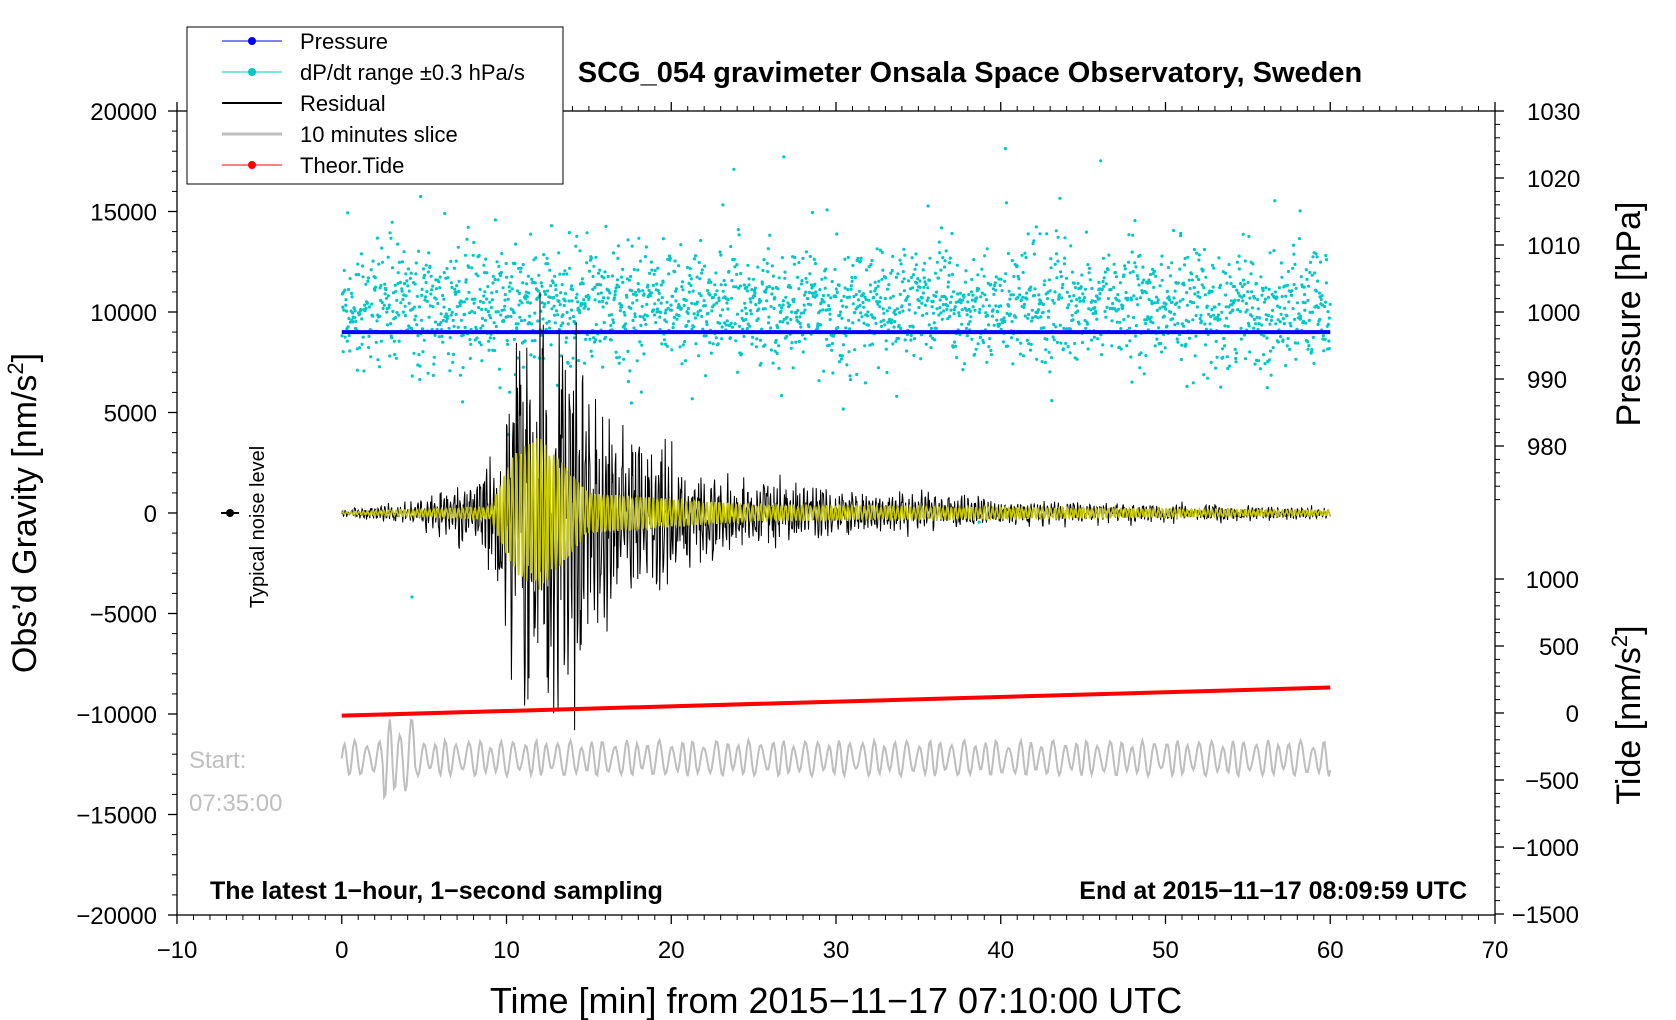  What do you see at coordinates (836, 759) in the screenshot?
I see `series-slice-line` at bounding box center [836, 759].